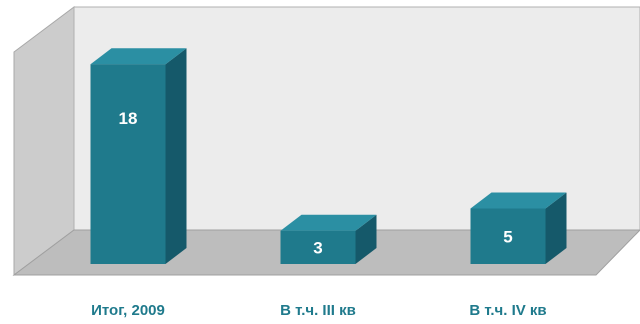 This screenshot has width=640, height=324. I want to click on bar-1: 18, so click(138, 156).